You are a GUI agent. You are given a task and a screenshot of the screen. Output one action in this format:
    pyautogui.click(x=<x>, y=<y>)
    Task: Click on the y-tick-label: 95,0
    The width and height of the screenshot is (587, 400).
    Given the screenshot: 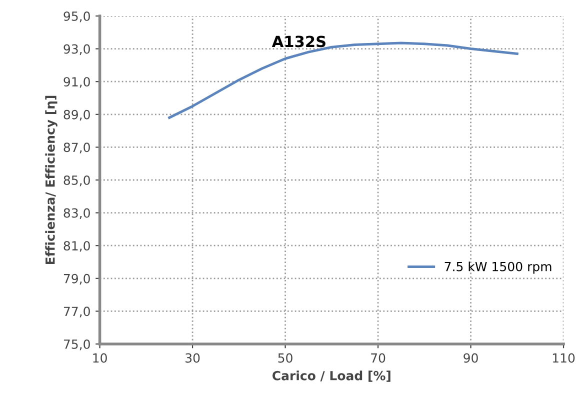 What is the action you would take?
    pyautogui.click(x=77, y=16)
    